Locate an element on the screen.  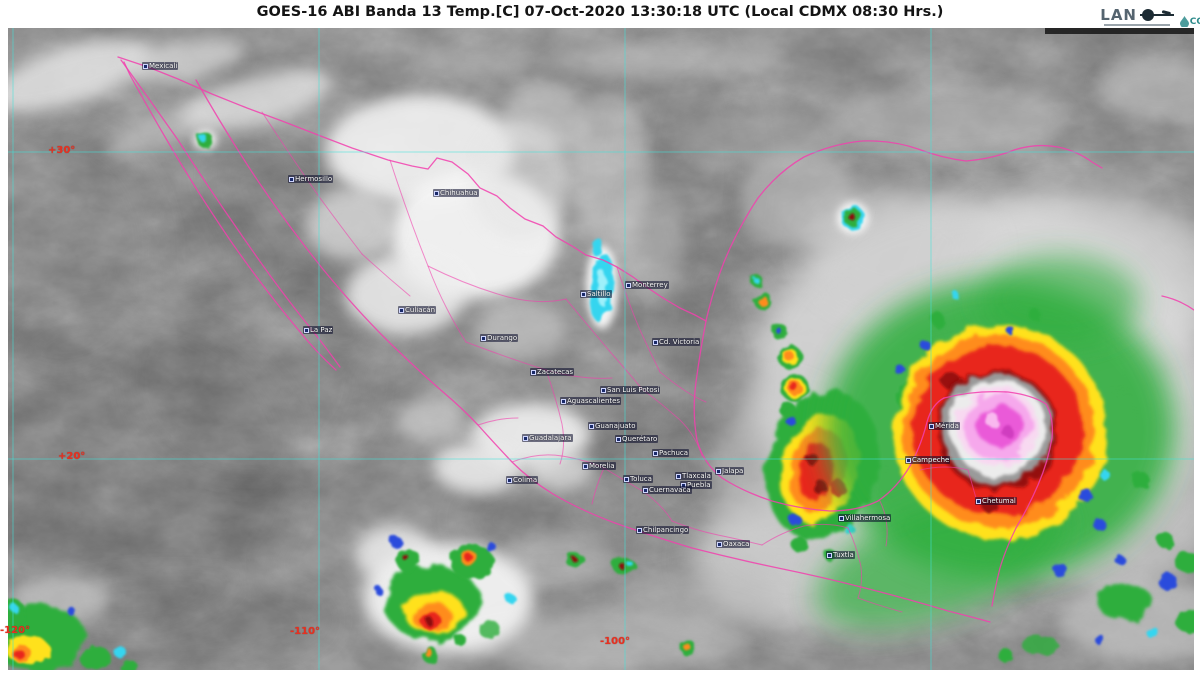
water-drop-icon is located at coordinates (1184, 21).